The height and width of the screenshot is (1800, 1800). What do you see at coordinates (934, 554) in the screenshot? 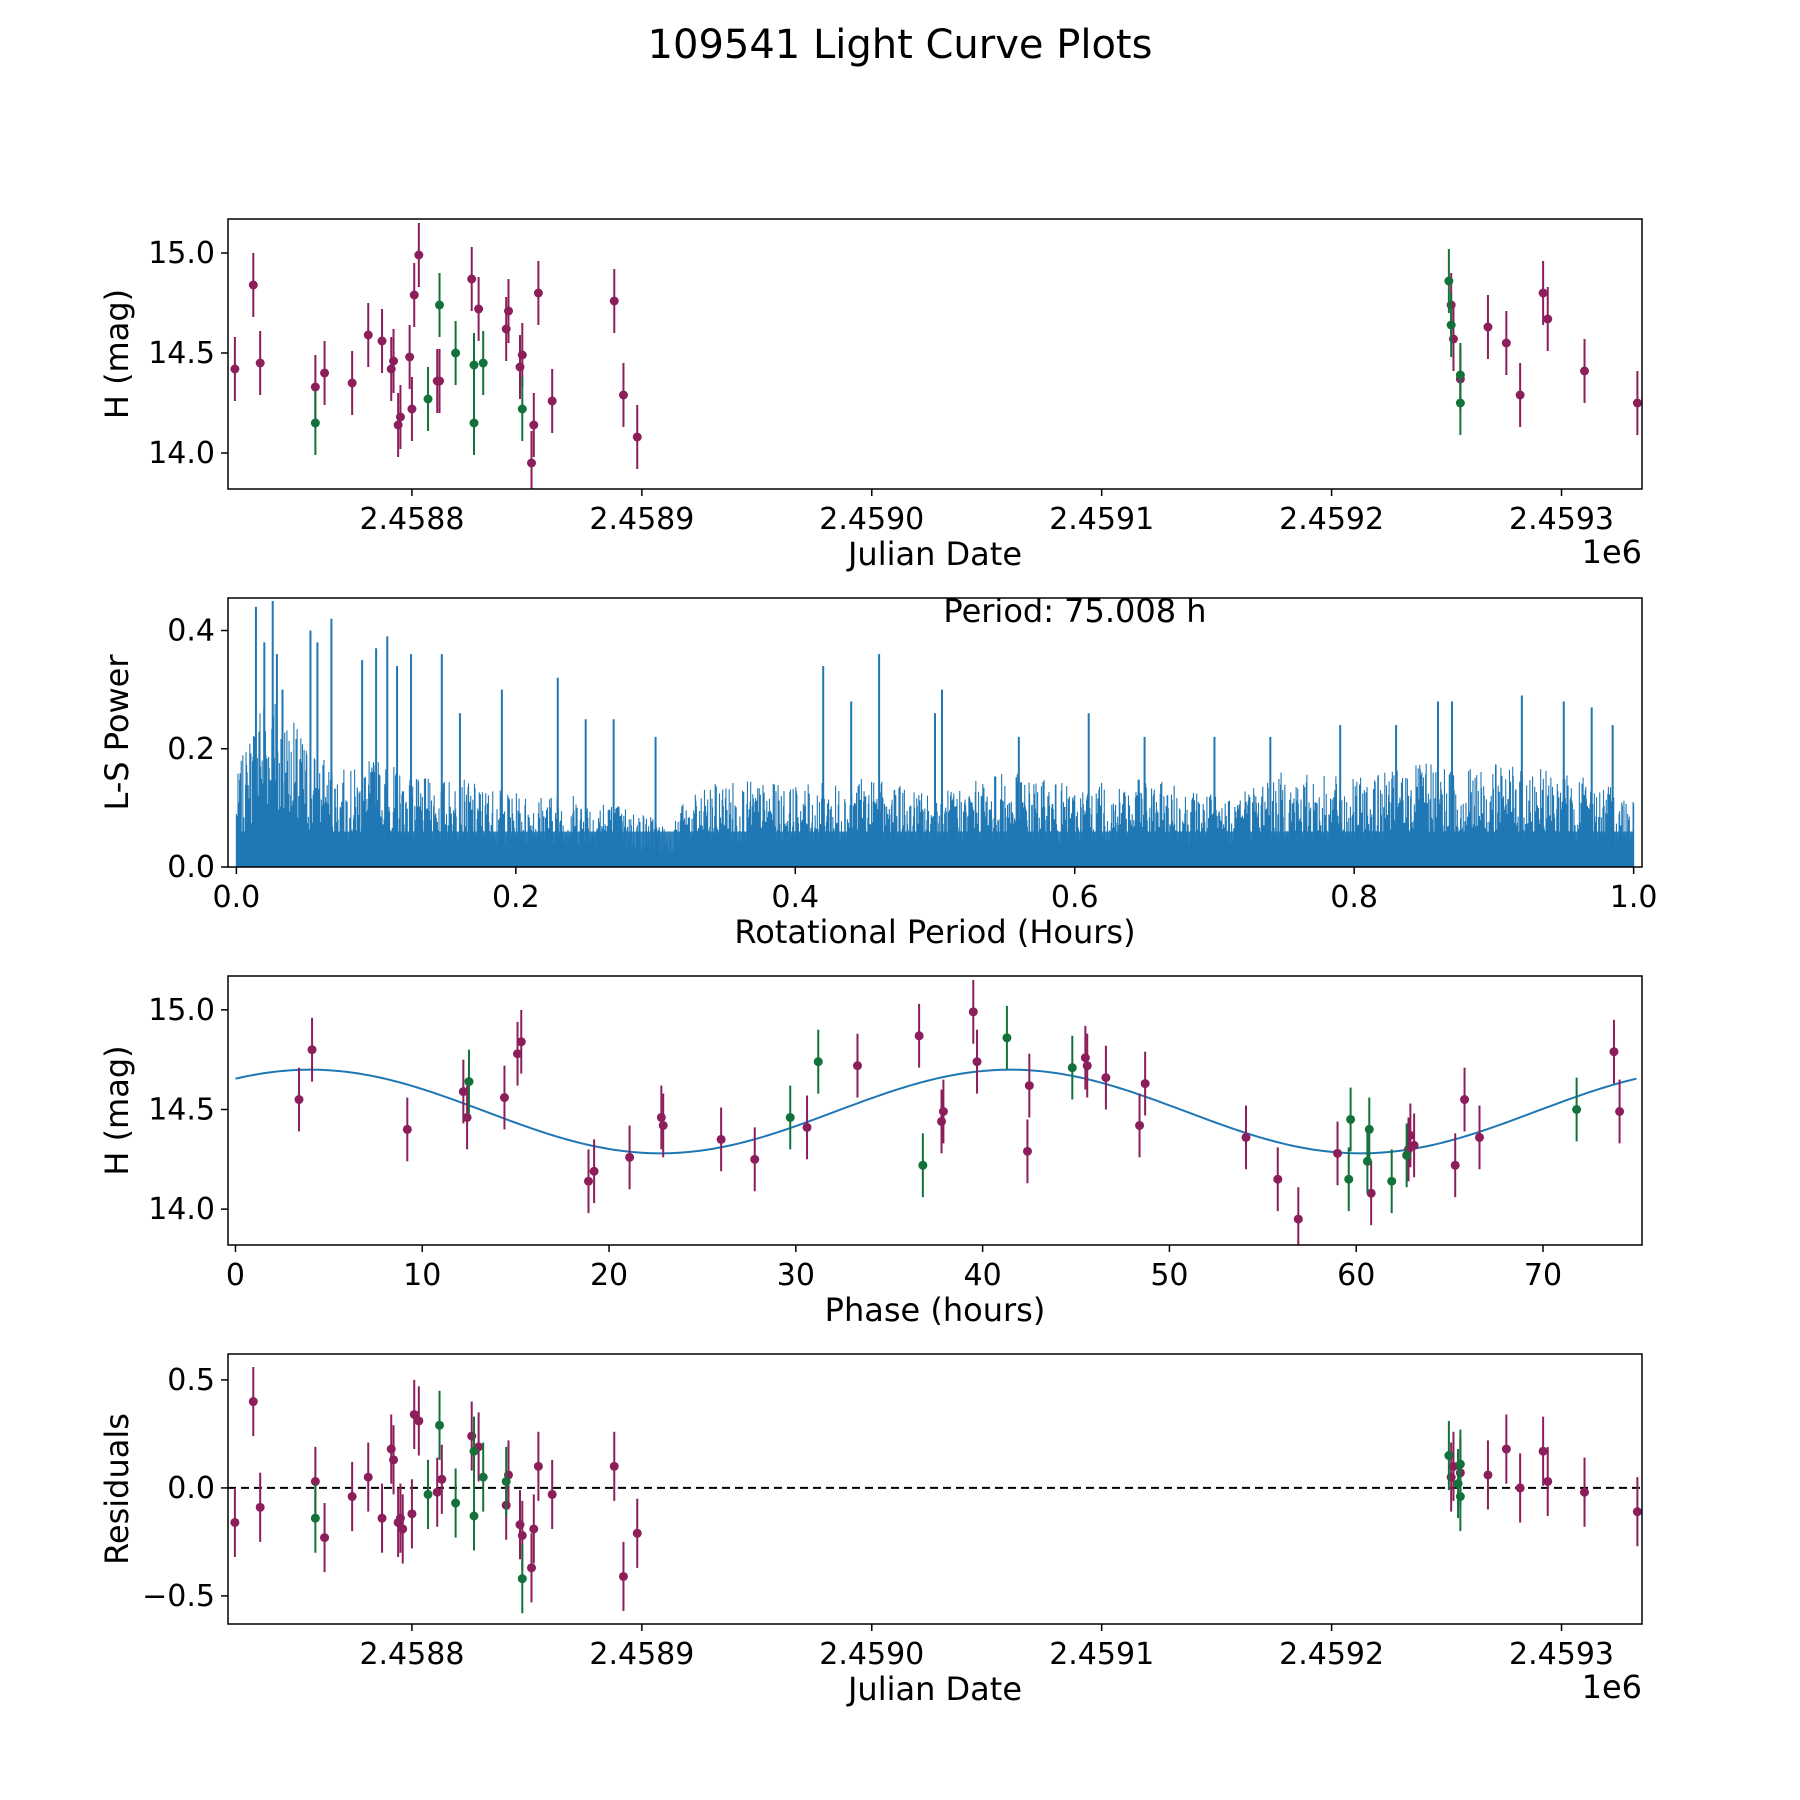
I see `x-axis-label: Julian Date` at bounding box center [934, 554].